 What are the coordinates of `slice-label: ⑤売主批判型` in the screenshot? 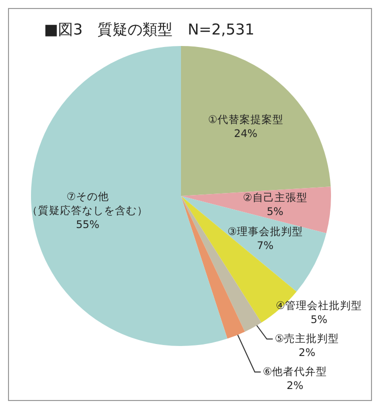 It's located at (307, 338).